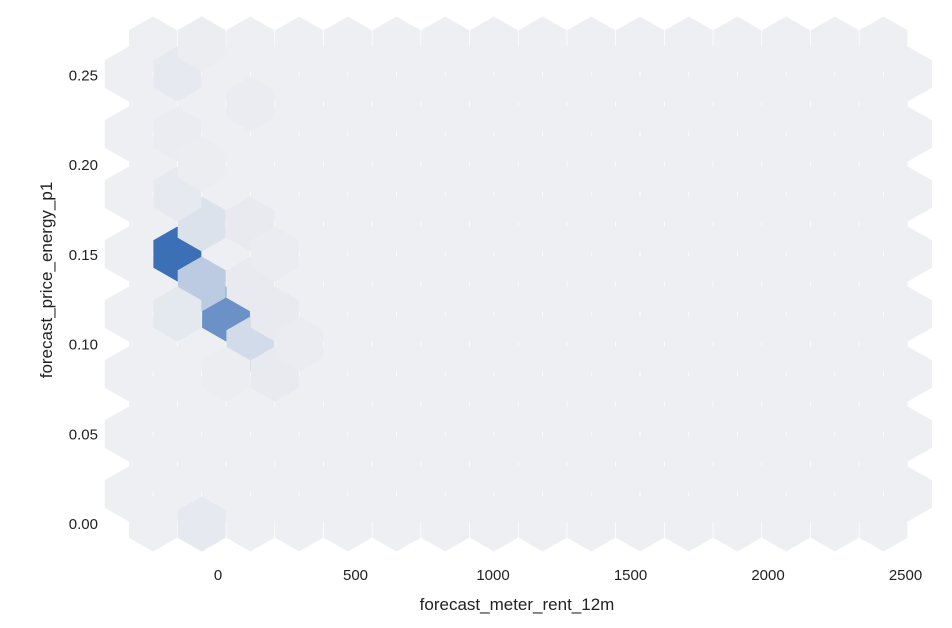  What do you see at coordinates (83, 434) in the screenshot?
I see `y-tick-label: 0.05` at bounding box center [83, 434].